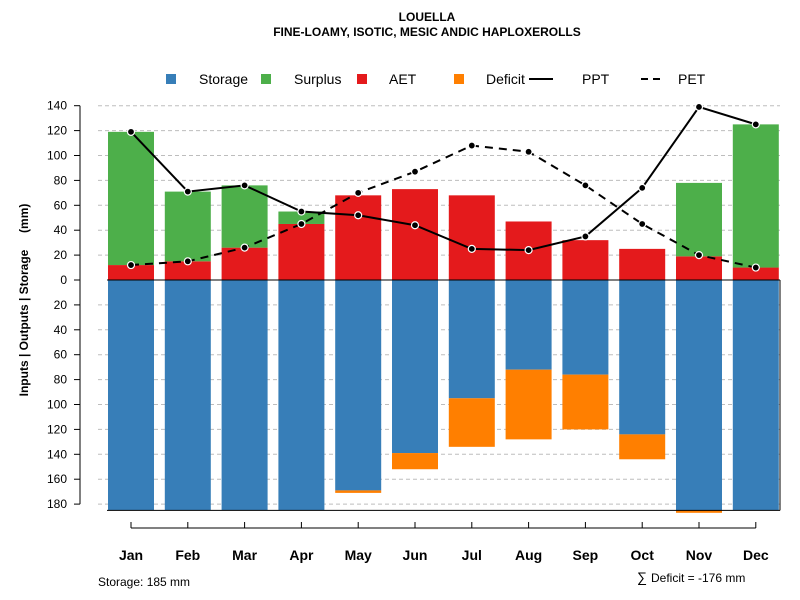  I want to click on legend-swatch-deficit, so click(459, 79).